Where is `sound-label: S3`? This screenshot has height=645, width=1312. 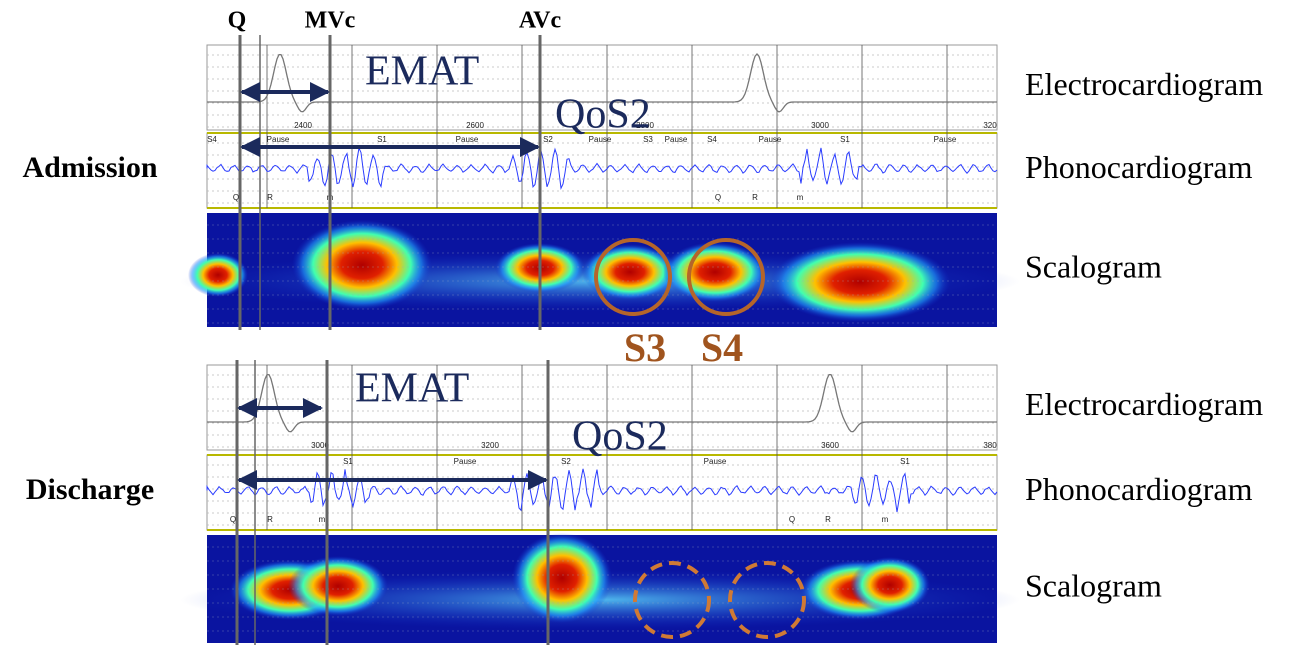 sound-label: S3 is located at coordinates (645, 347).